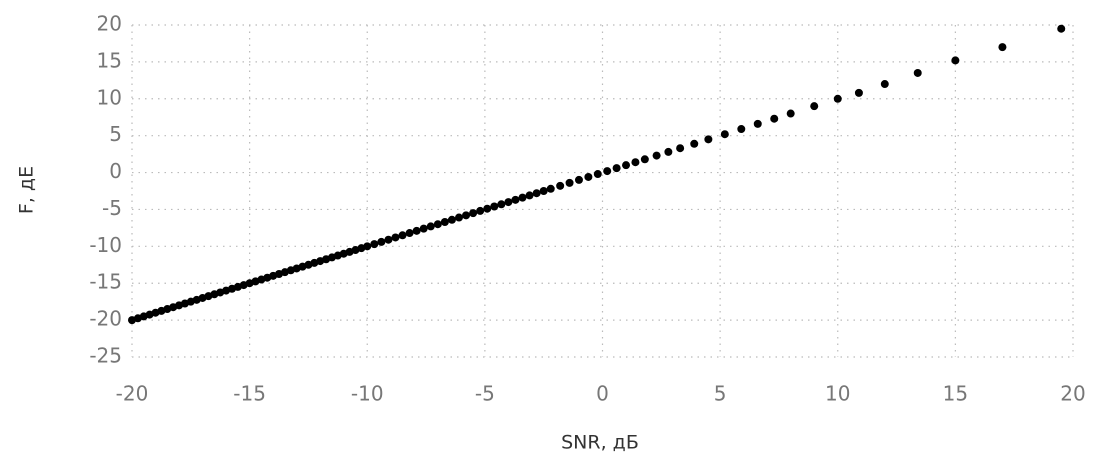 The width and height of the screenshot is (1101, 461). What do you see at coordinates (109, 97) in the screenshot?
I see `y-tick-label: 10` at bounding box center [109, 97].